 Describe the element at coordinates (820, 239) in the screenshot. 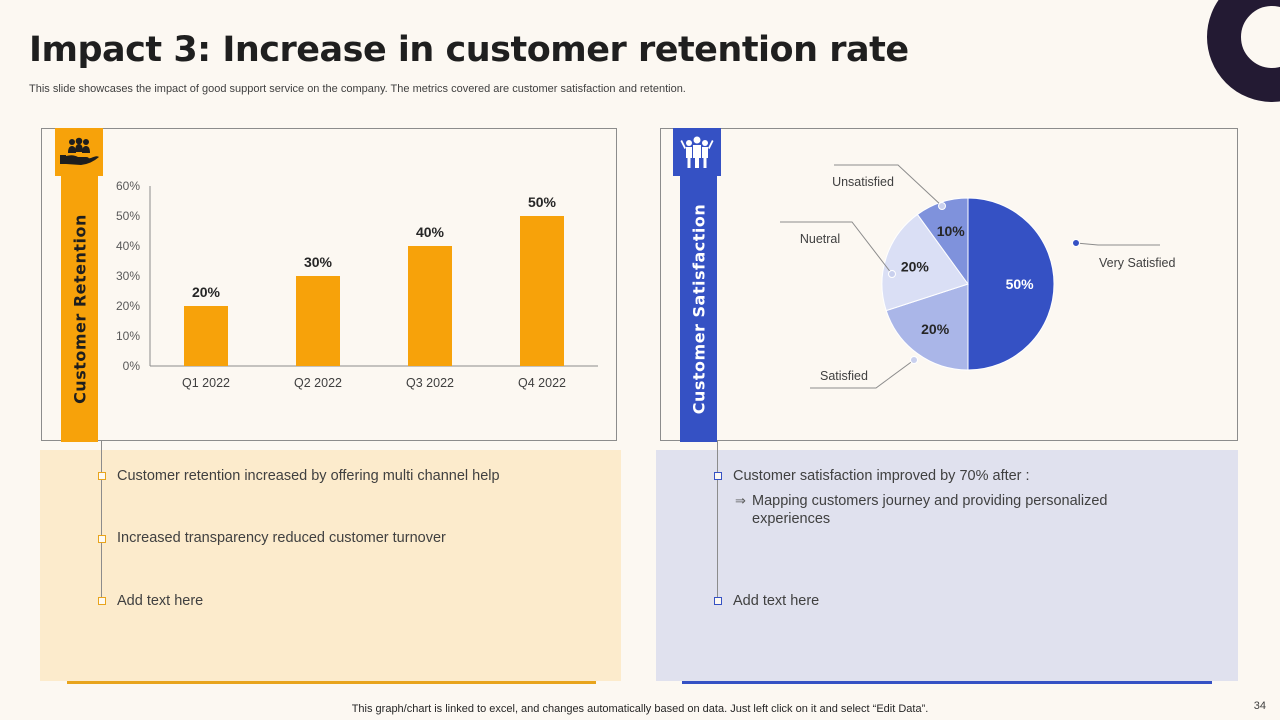

I see `pie-category-label: Nuetral` at that location.